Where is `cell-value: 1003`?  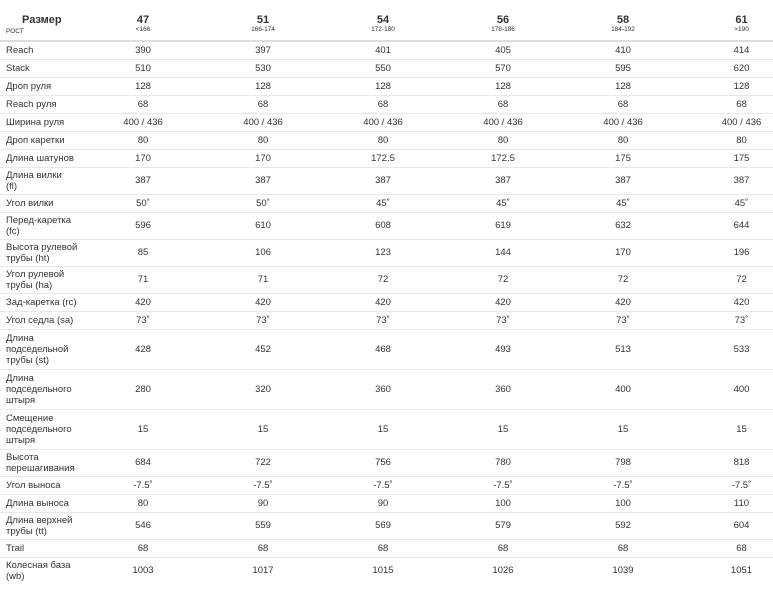
cell-value: 1003 is located at coordinates (140, 570).